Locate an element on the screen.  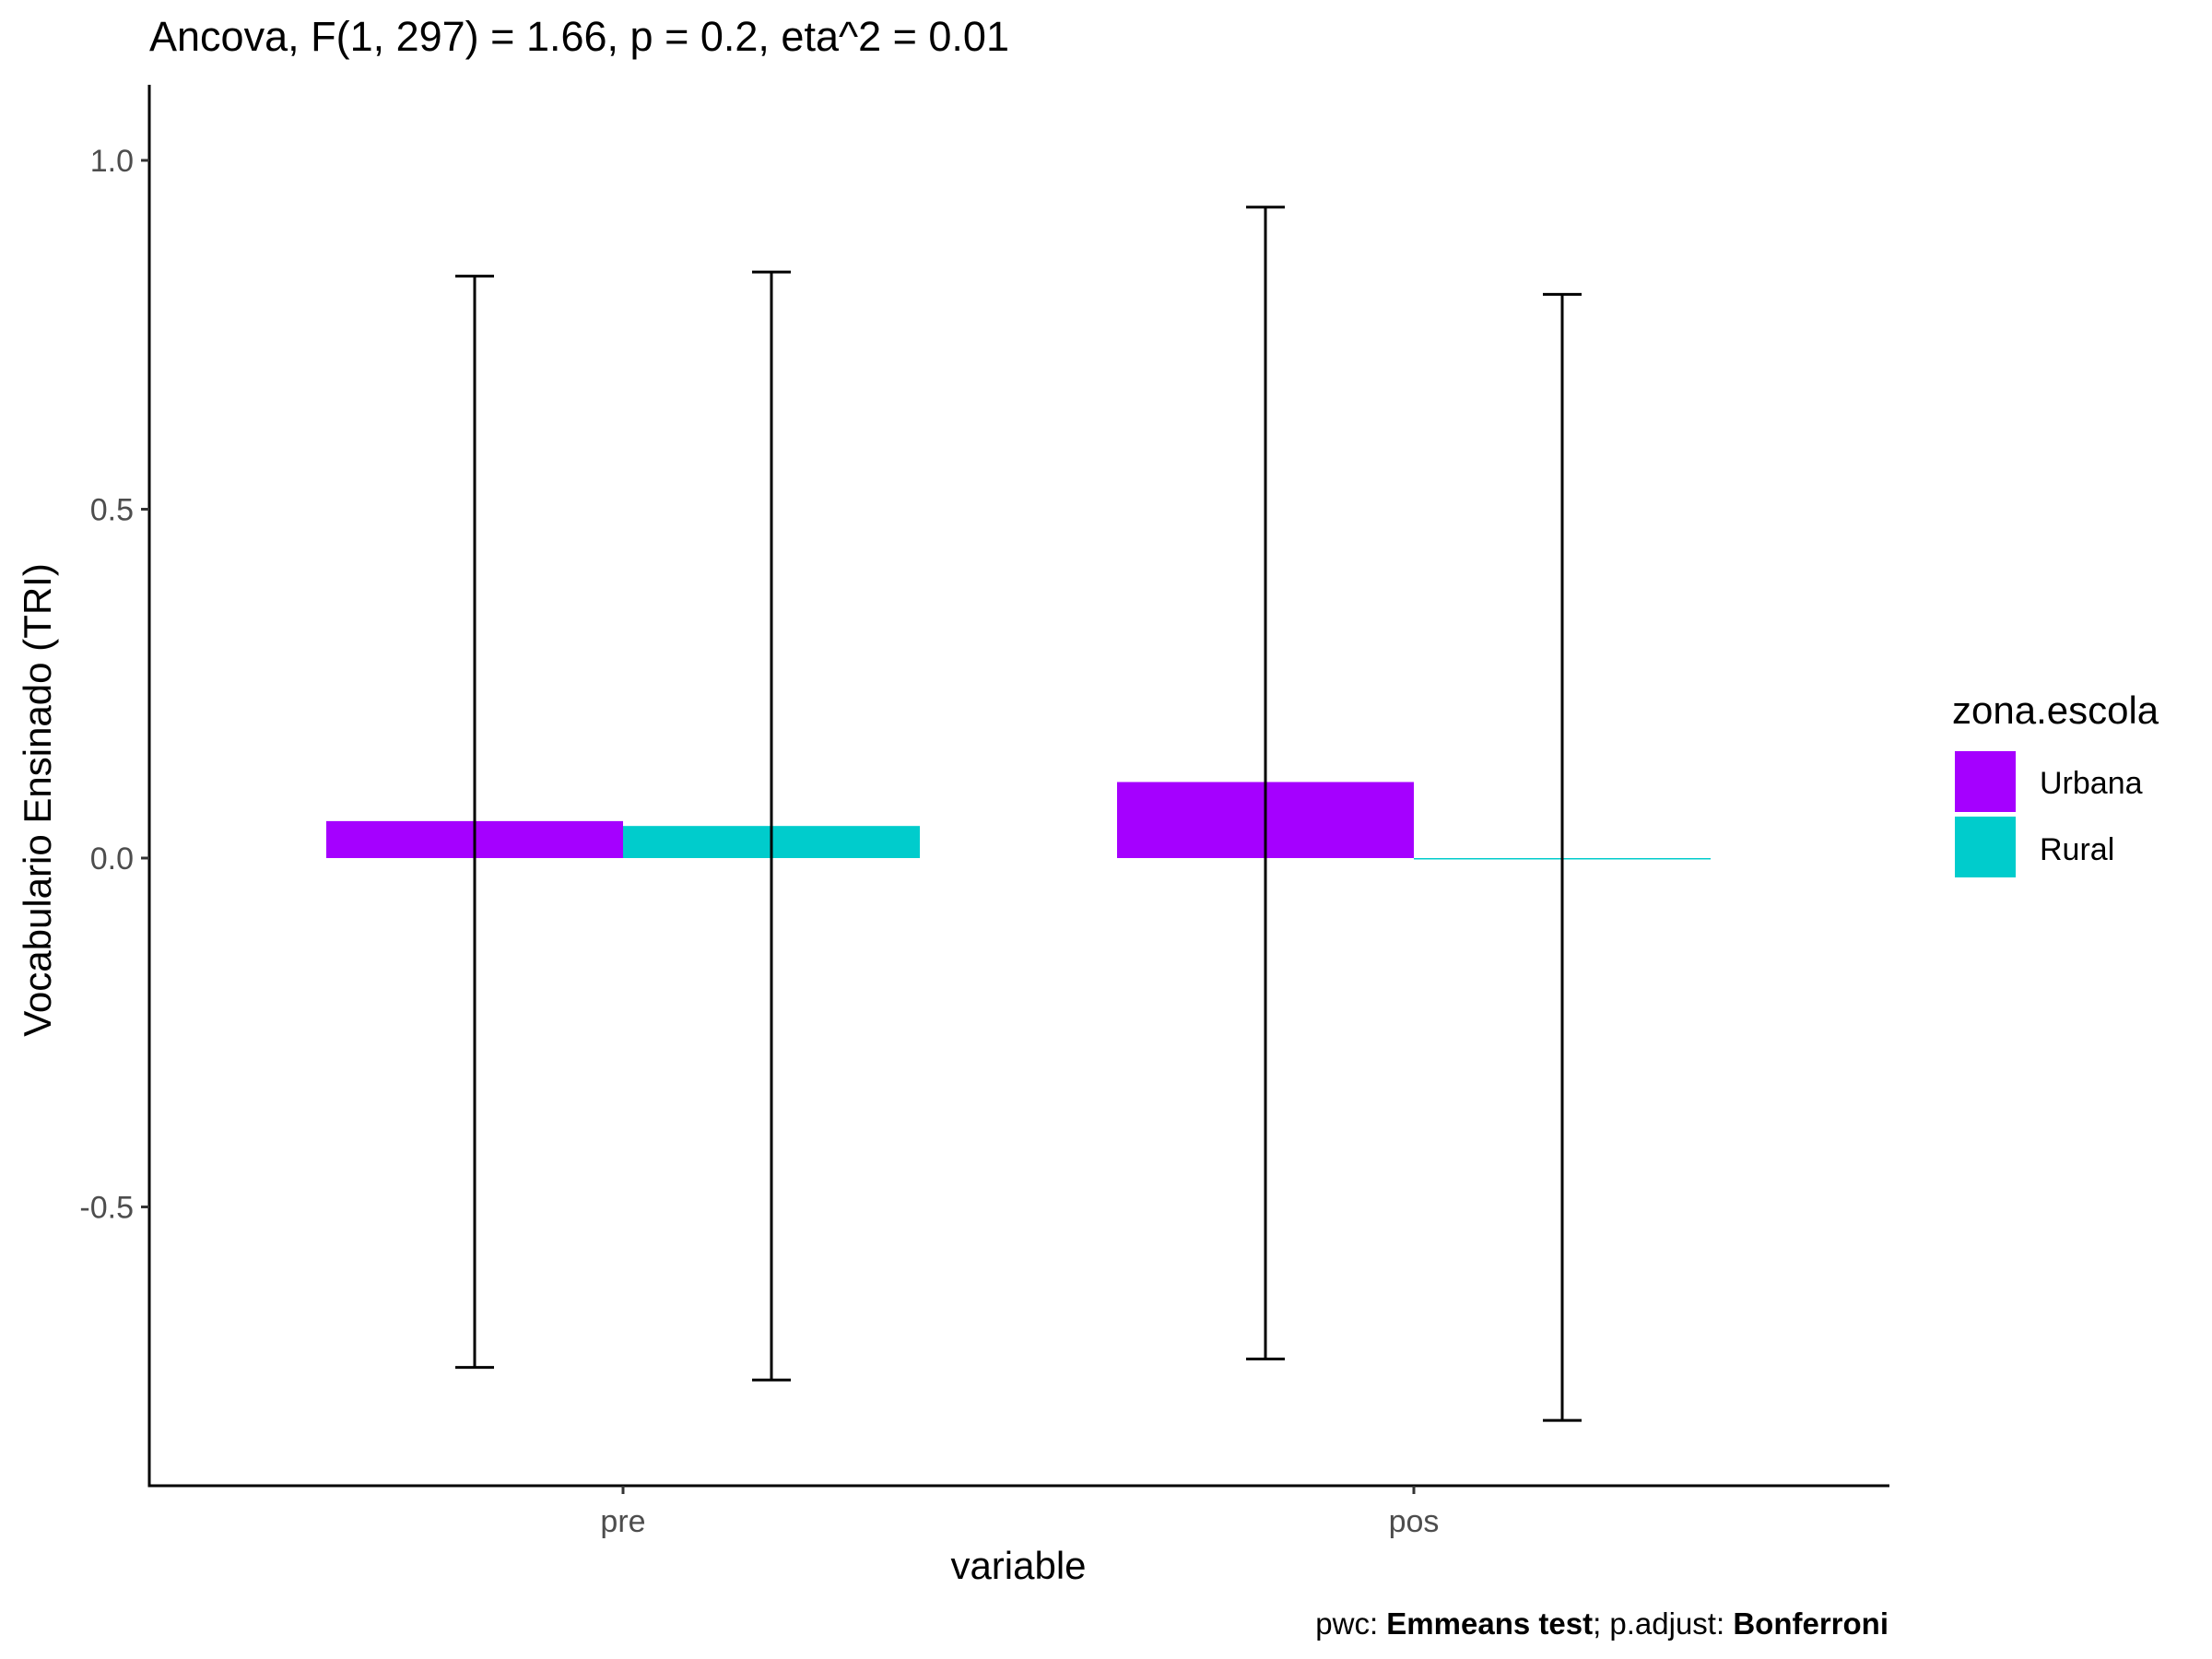
caption-padjust-prefix: ; p.adjust: is located at coordinates (1663, 1623).